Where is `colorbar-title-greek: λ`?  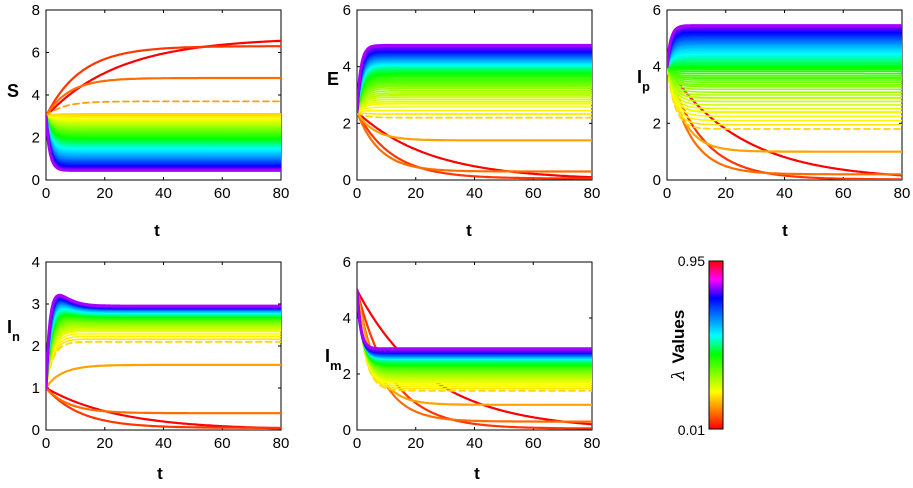
colorbar-title-greek: λ is located at coordinates (679, 376).